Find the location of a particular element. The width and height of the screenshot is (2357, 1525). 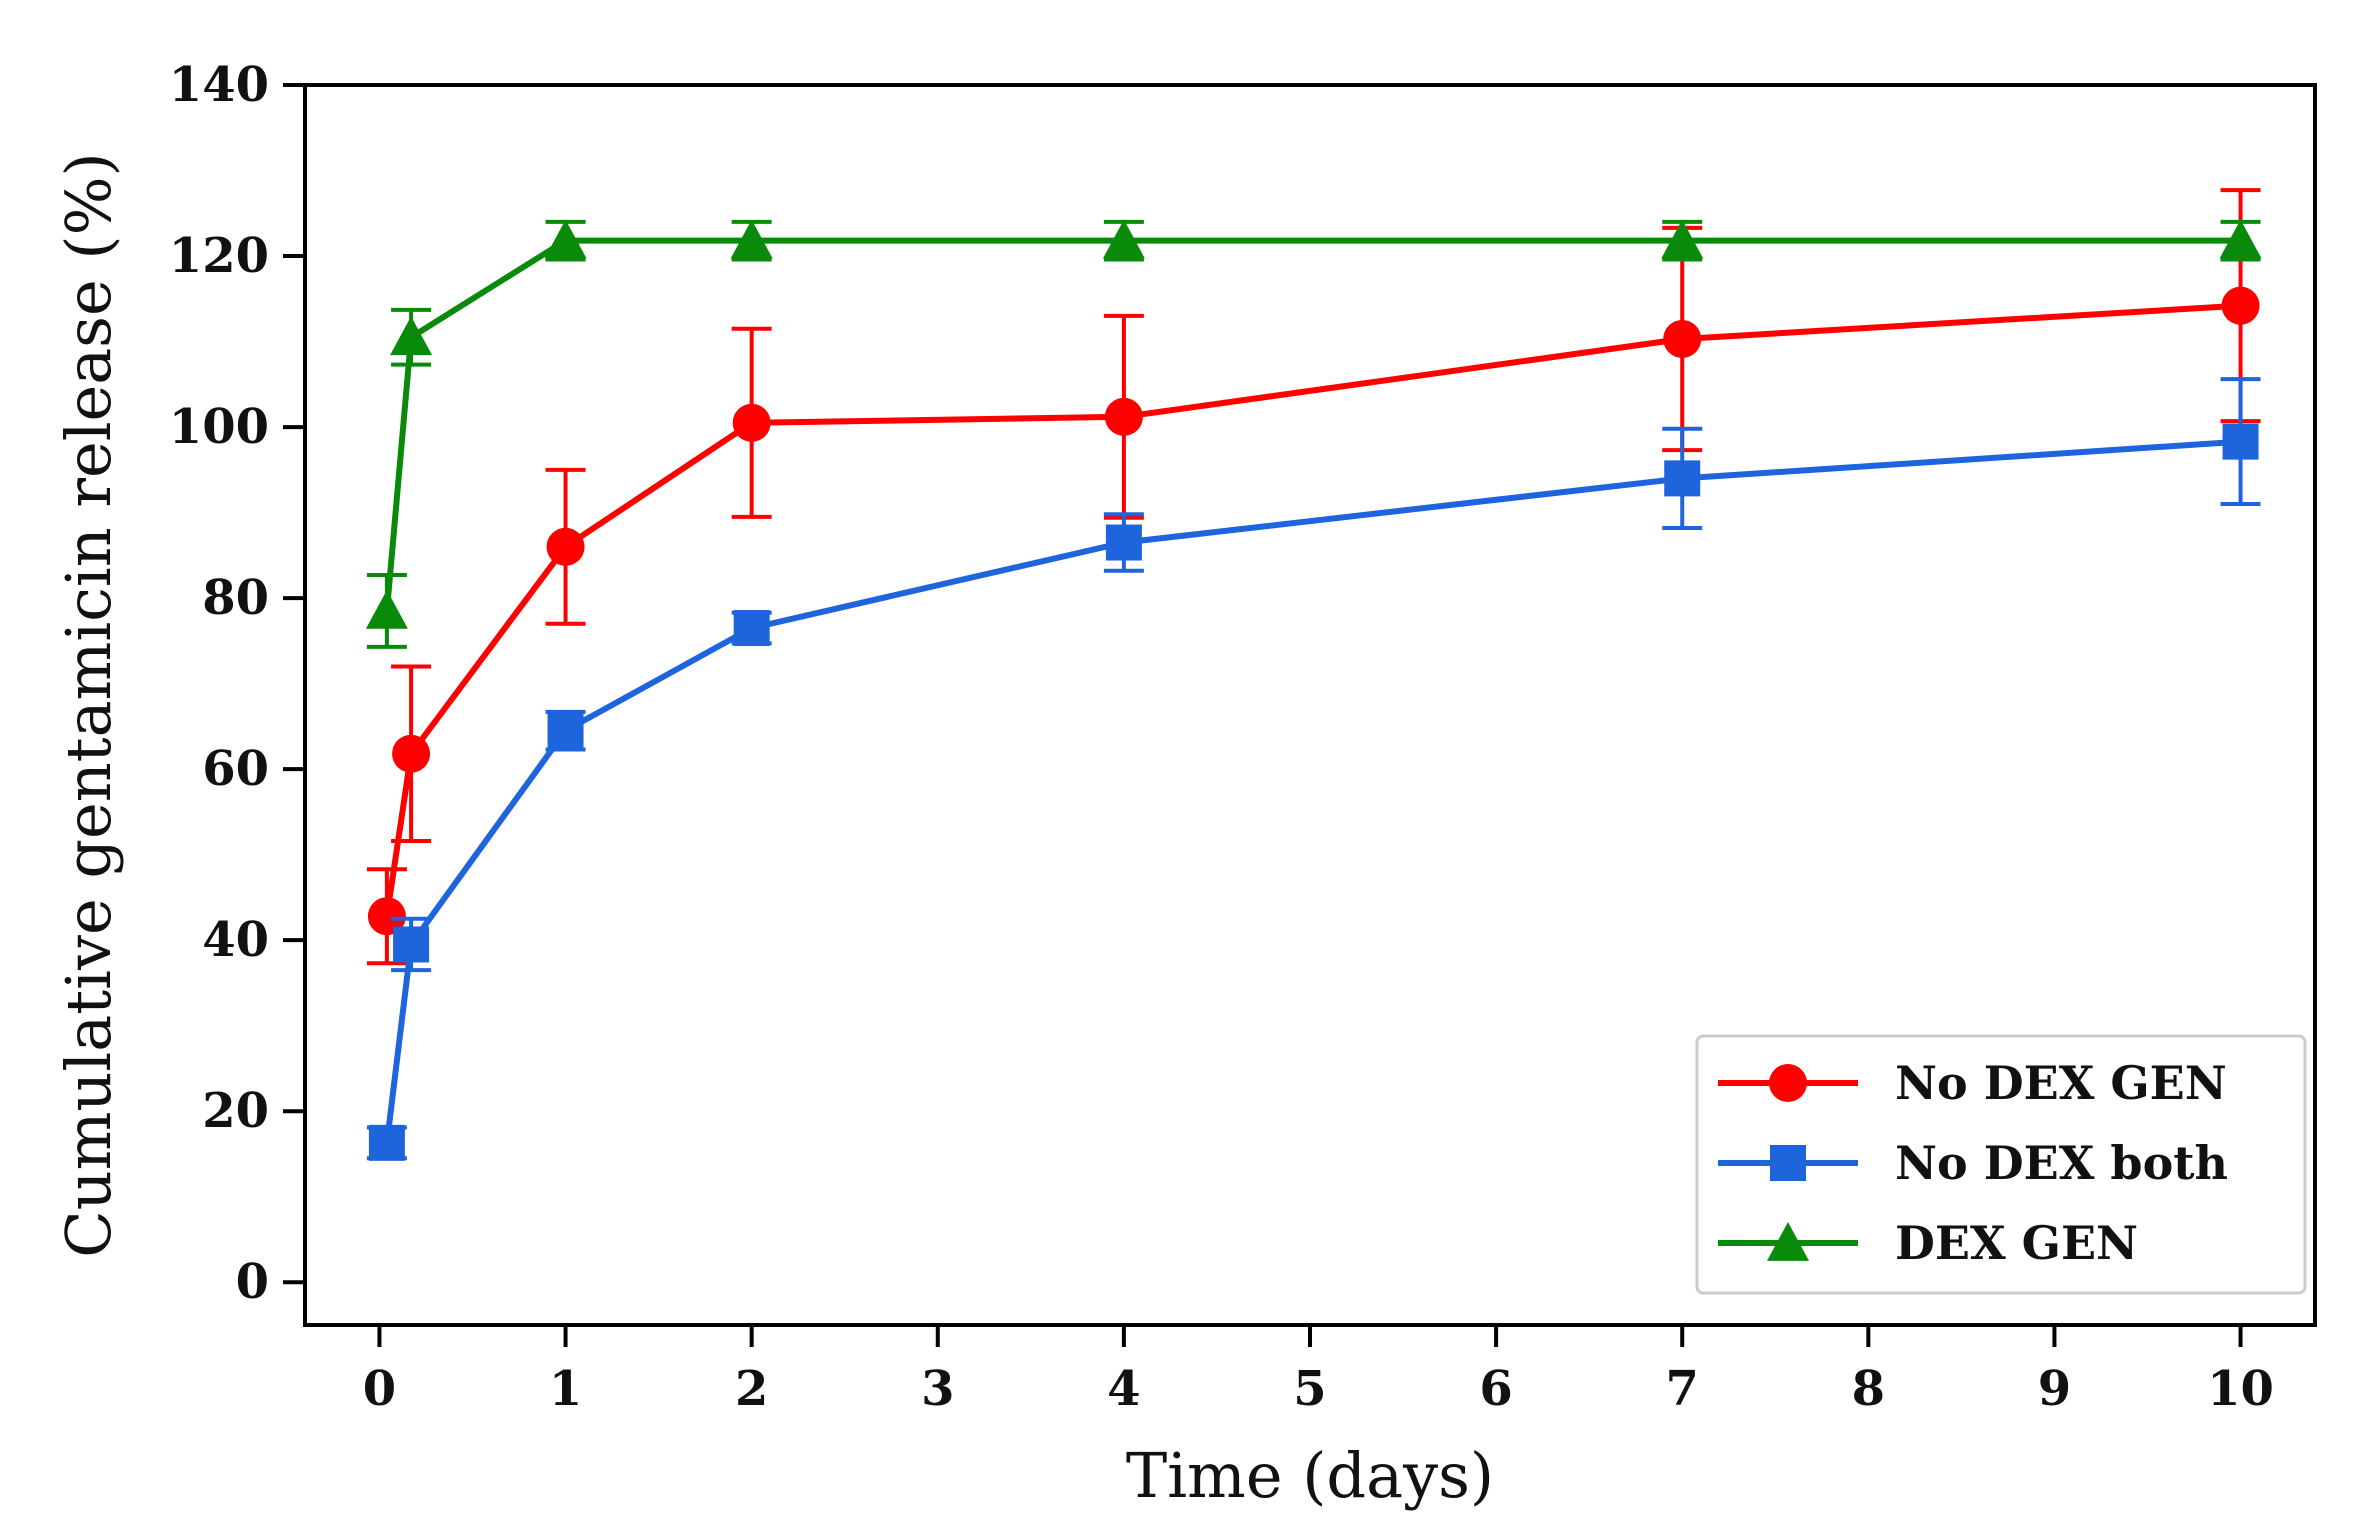

y-tick-label: 80 is located at coordinates (235, 598).